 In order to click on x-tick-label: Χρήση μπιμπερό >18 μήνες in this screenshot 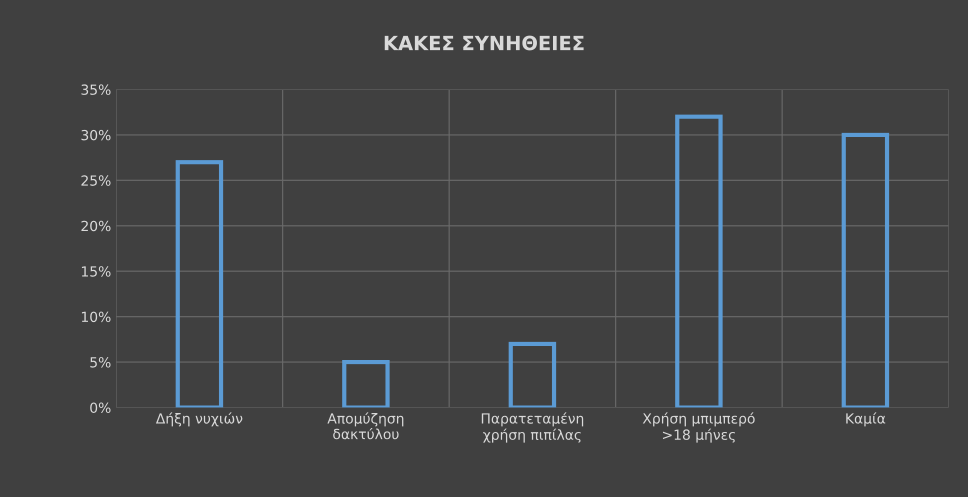, I will do `click(698, 427)`.